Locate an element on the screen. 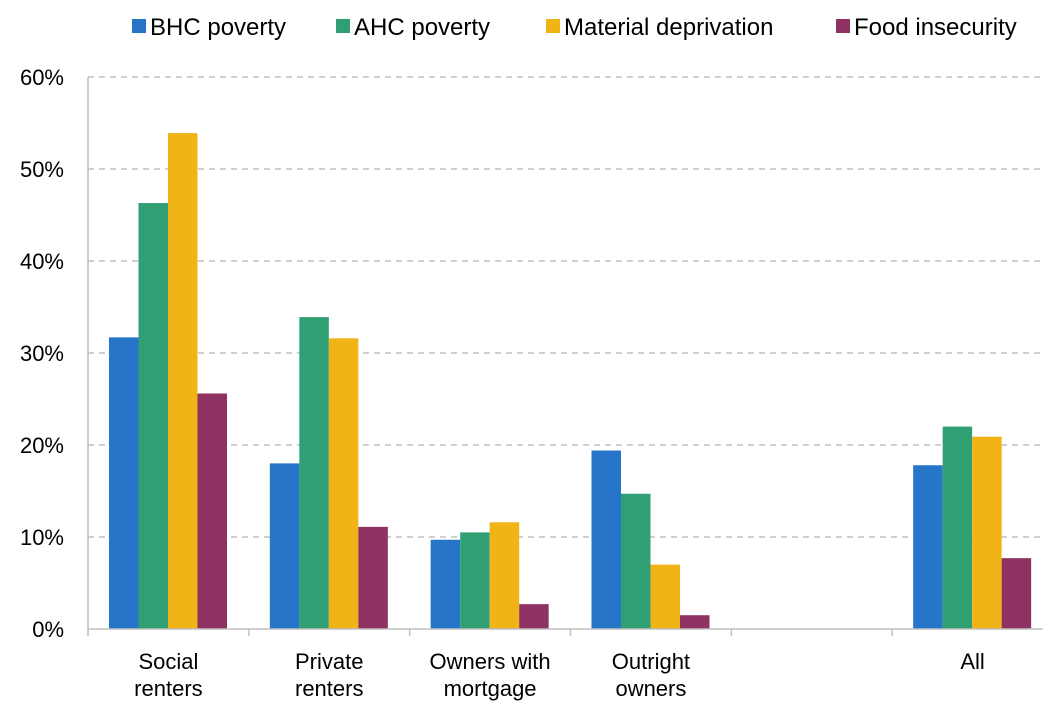  y-tick-label: 50% is located at coordinates (42, 169).